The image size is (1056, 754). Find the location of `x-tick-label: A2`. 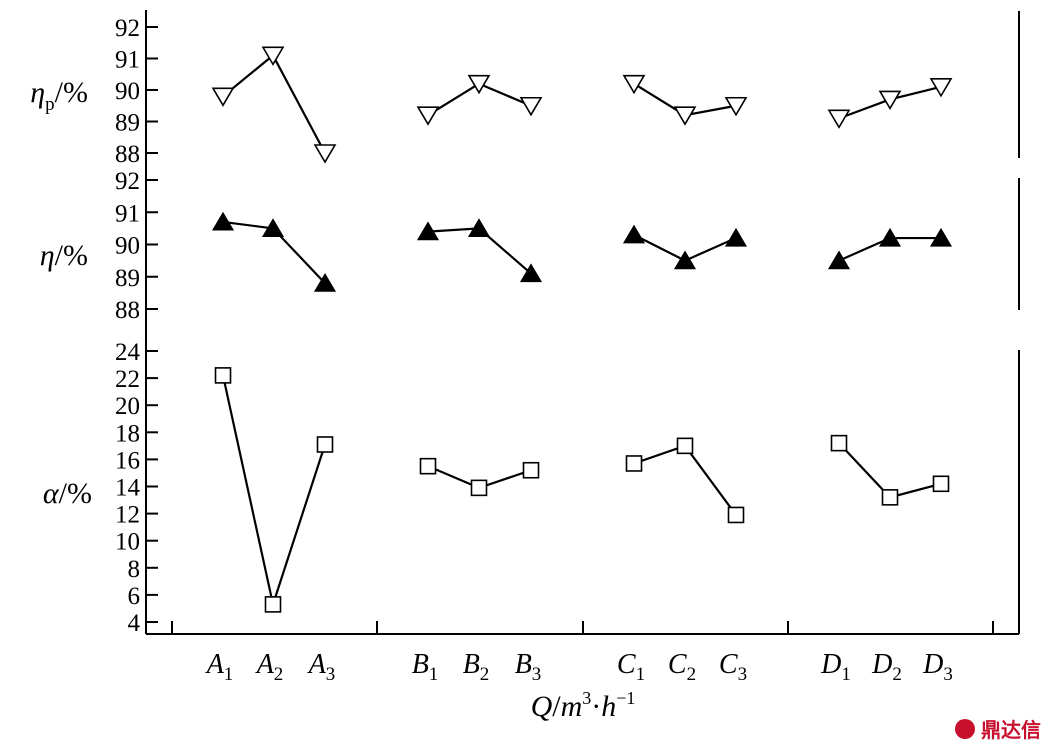

x-tick-label: A2 is located at coordinates (269, 667).